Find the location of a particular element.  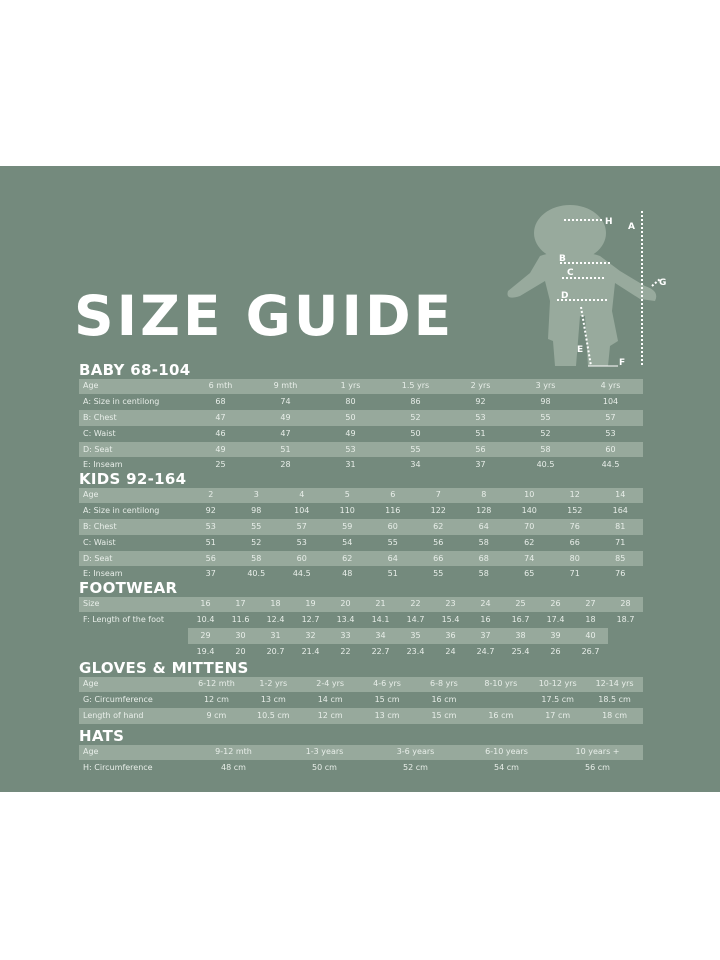

table-cell: 31 is located at coordinates (350, 465).